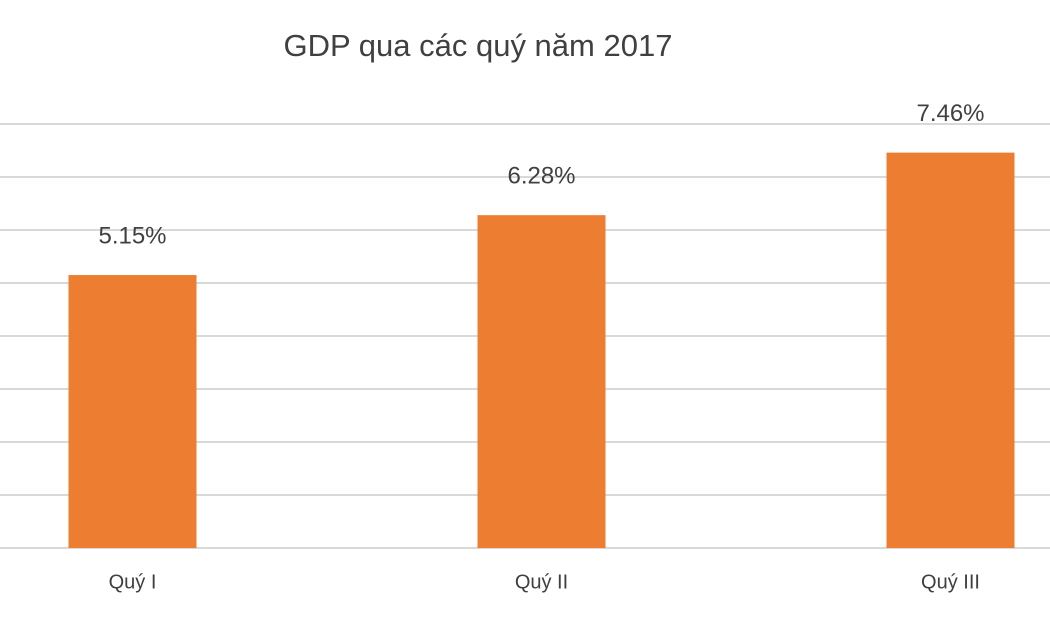 Image resolution: width=1050 pixels, height=630 pixels. I want to click on data-label: 5.15%, so click(132, 235).